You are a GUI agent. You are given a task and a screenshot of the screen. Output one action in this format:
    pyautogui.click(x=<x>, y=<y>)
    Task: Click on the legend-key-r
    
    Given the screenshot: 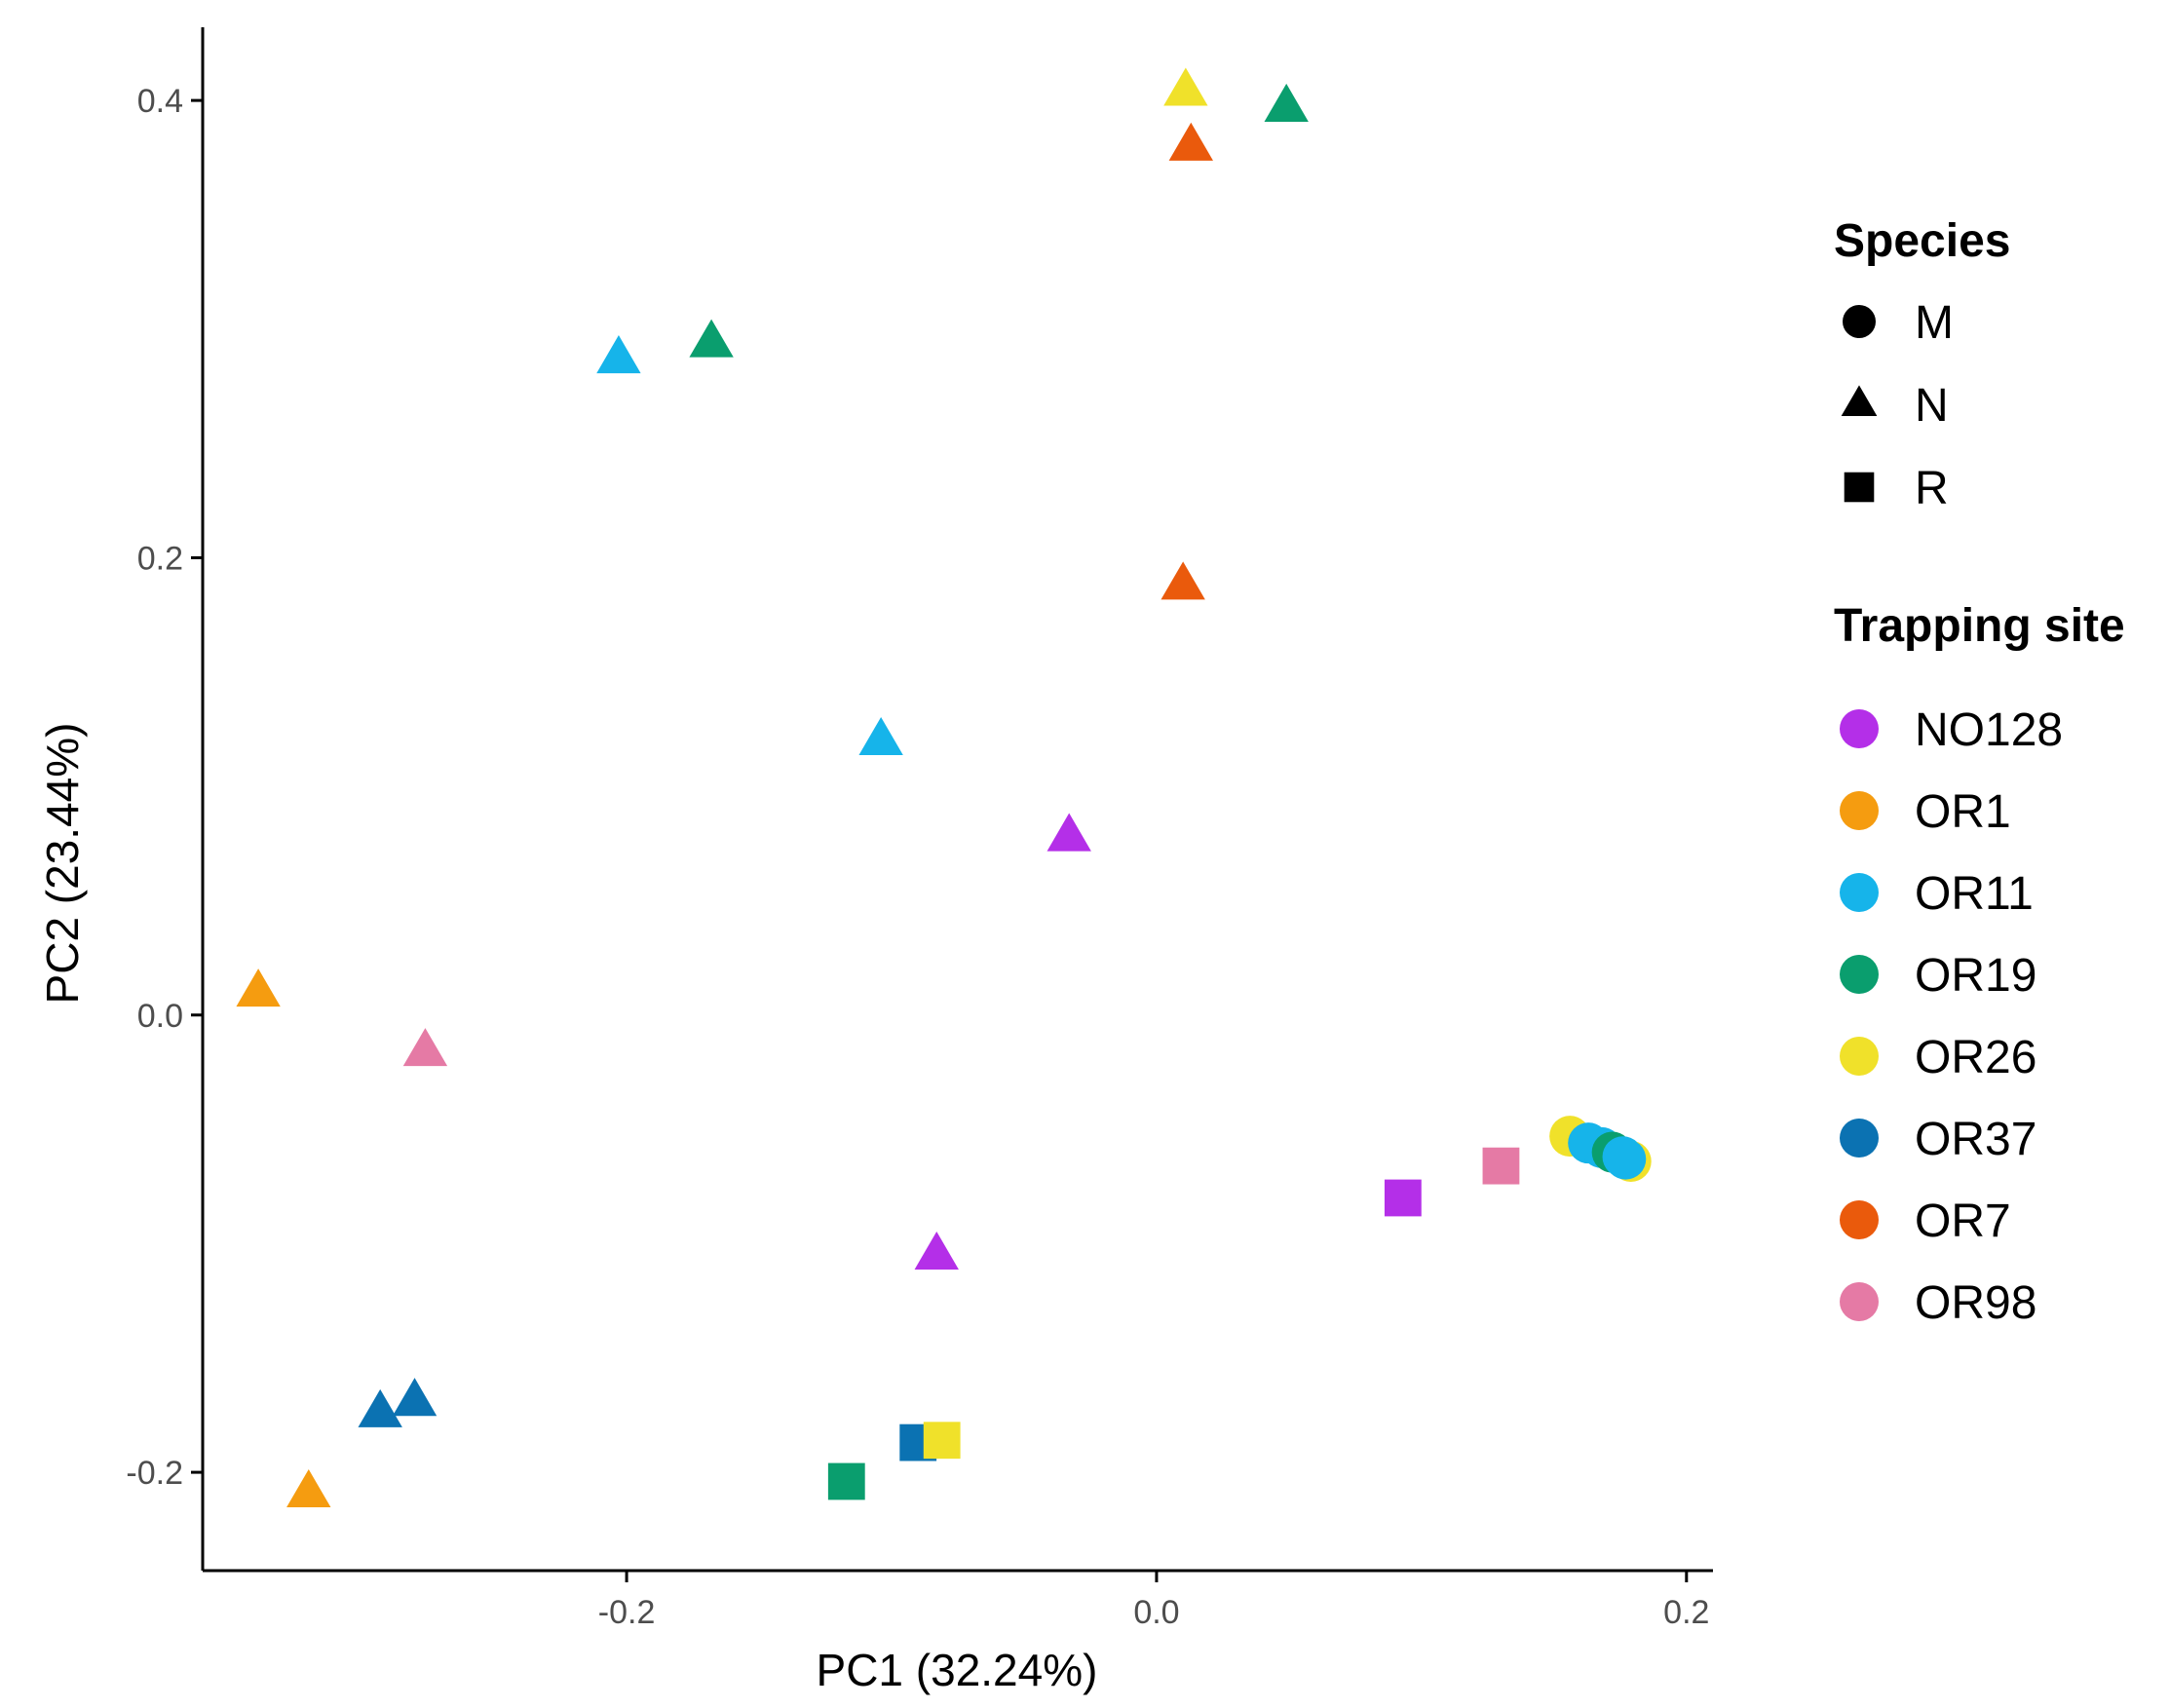 What is the action you would take?
    pyautogui.click(x=1859, y=488)
    